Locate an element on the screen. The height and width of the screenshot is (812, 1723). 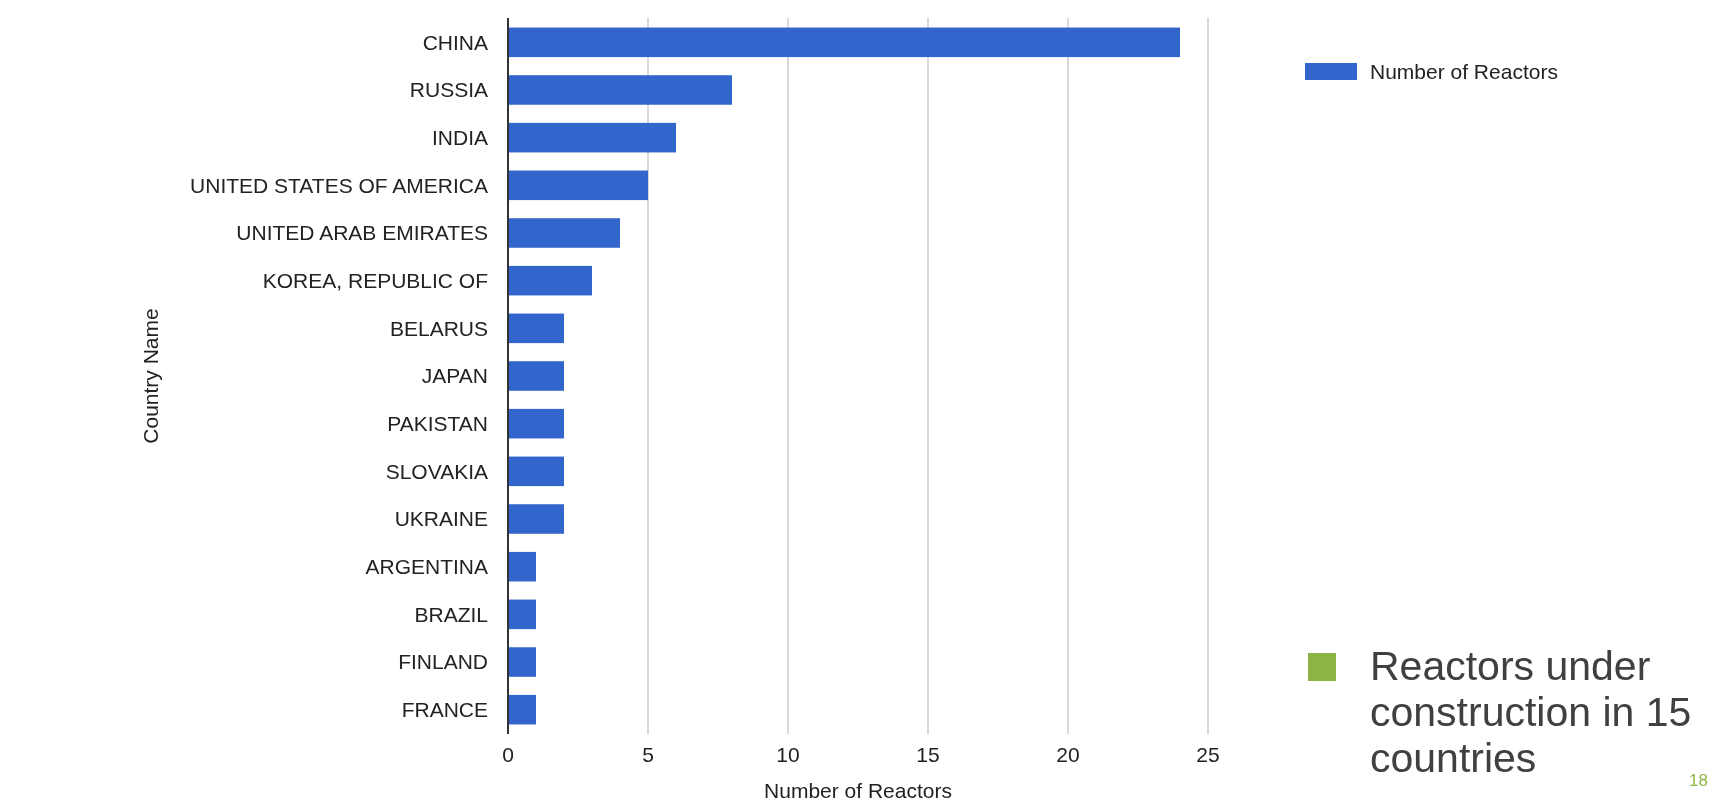
y-tick-label: UNITED STATES OF AMERICA is located at coordinates (339, 185).